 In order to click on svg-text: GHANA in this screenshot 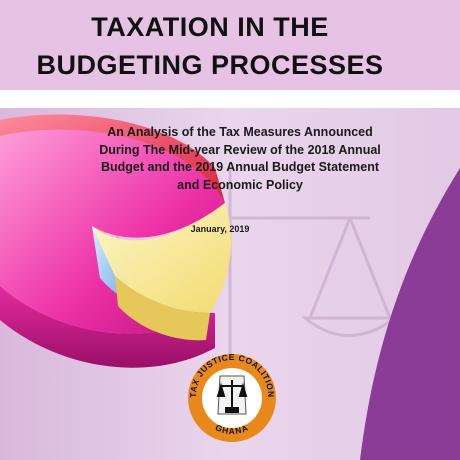, I will do `click(232, 429)`.